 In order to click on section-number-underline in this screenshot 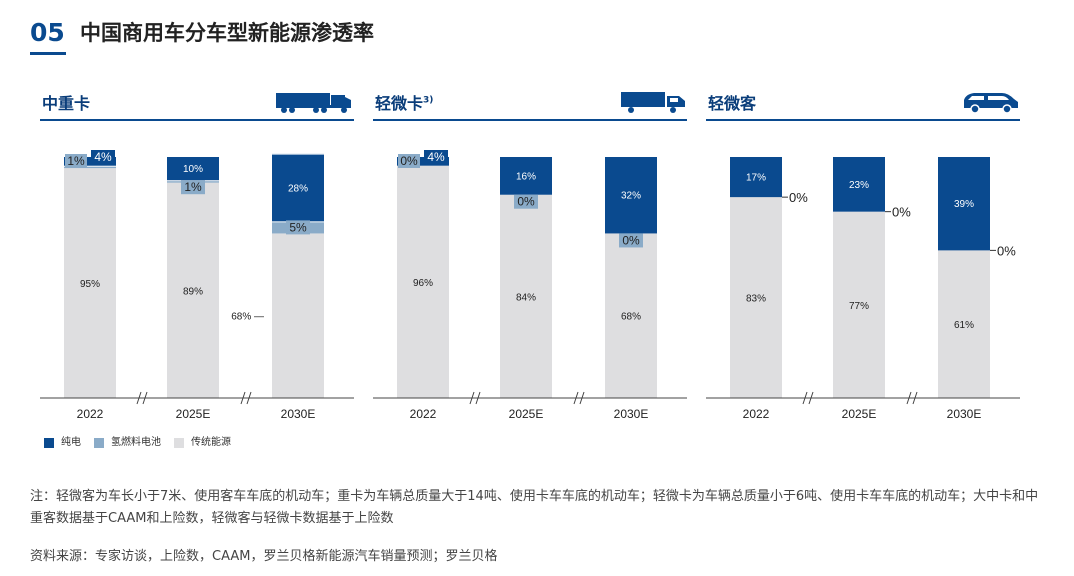, I will do `click(48, 53)`.